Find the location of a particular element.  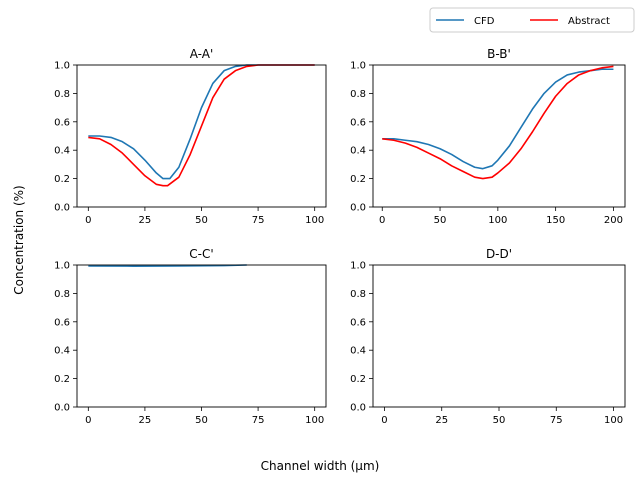

subplot-title: A-A' is located at coordinates (202, 54).